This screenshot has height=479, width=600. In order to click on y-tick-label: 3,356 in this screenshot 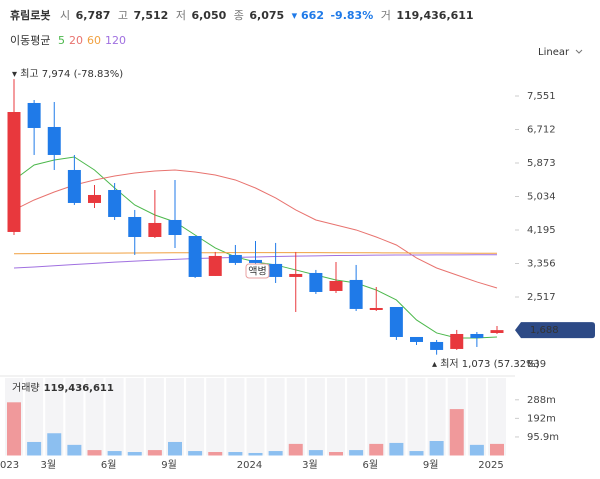, I will do `click(541, 264)`.